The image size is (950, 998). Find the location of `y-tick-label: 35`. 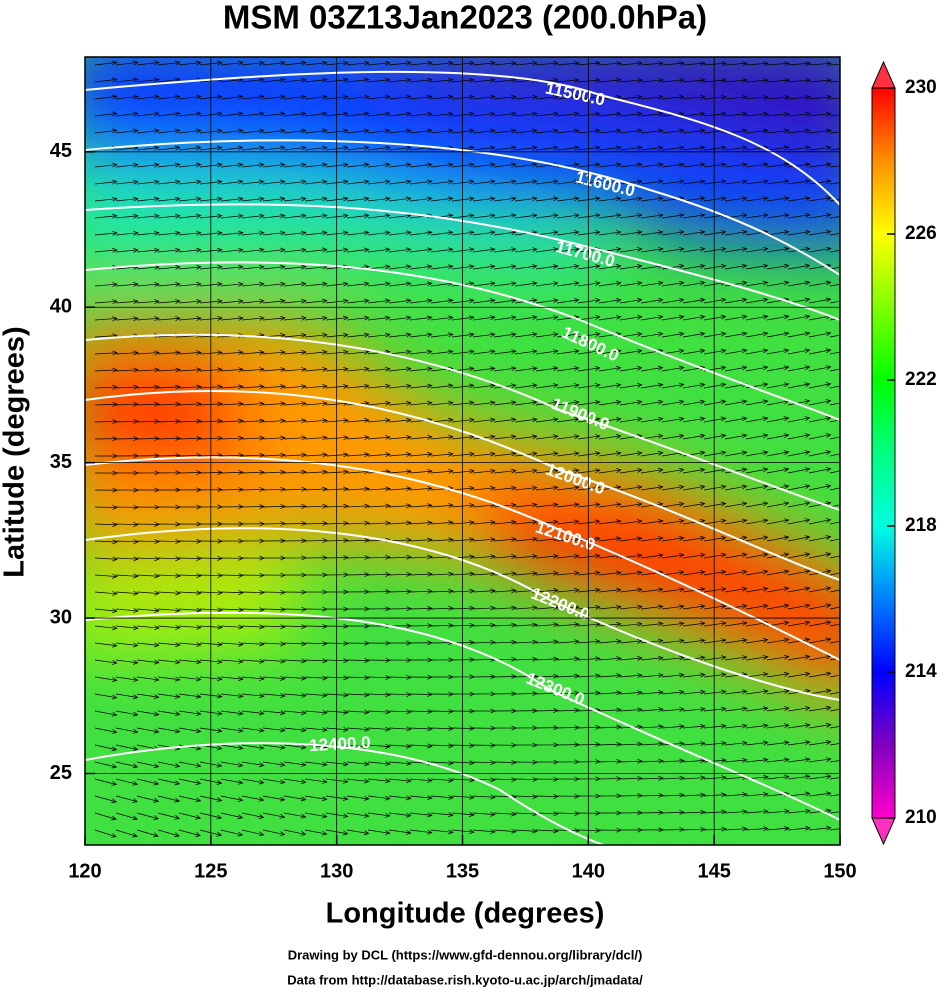

y-tick-label: 35 is located at coordinates (61, 462).